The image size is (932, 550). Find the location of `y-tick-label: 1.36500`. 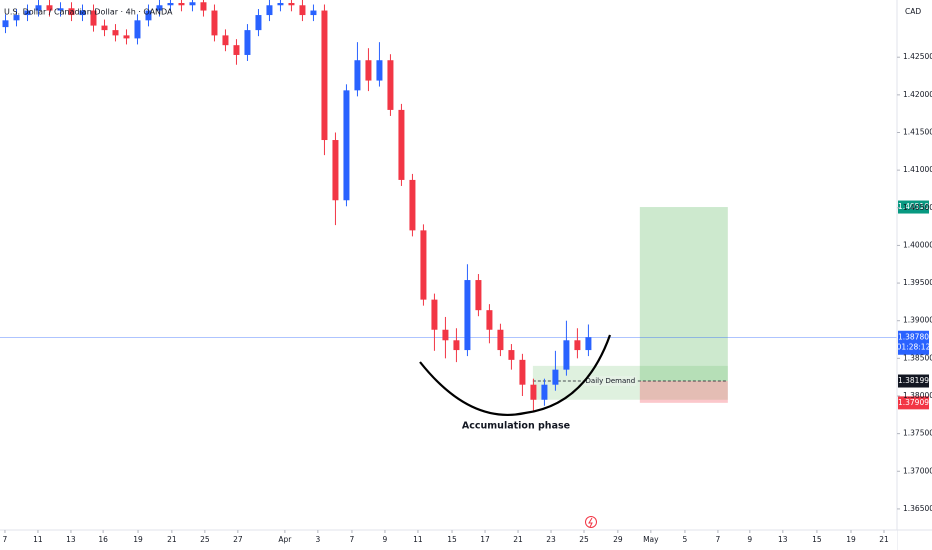

y-tick-label: 1.36500 is located at coordinates (917, 508).